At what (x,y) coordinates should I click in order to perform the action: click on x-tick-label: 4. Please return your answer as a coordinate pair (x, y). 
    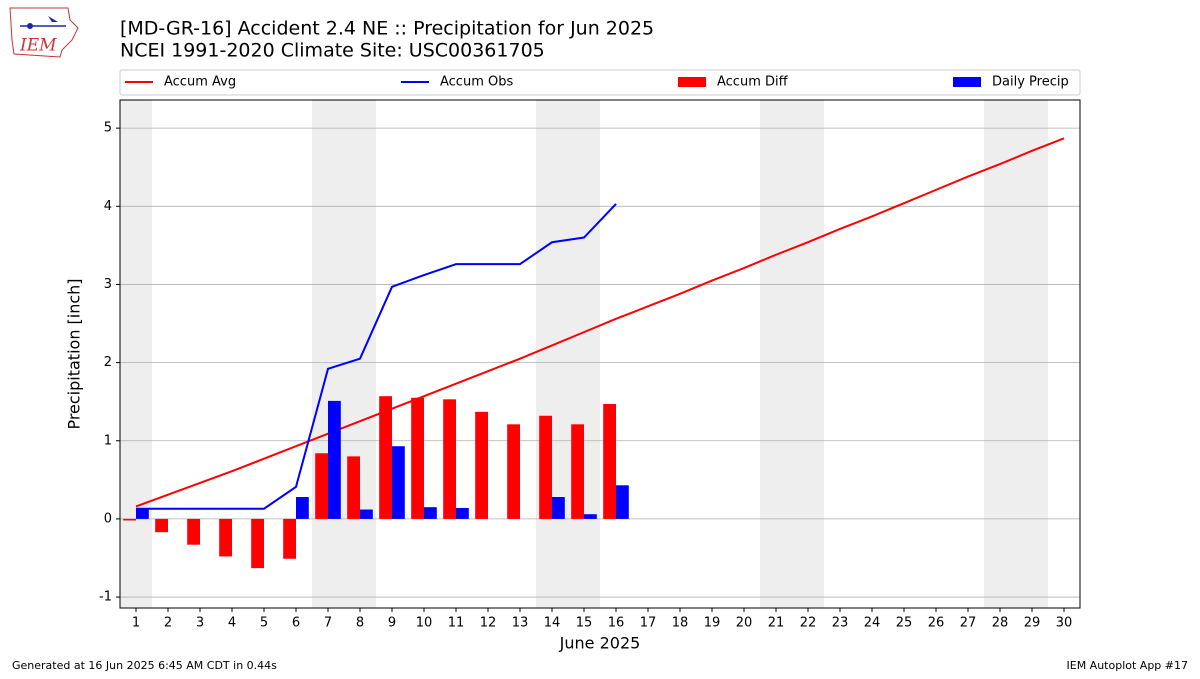
    Looking at the image, I should click on (232, 623).